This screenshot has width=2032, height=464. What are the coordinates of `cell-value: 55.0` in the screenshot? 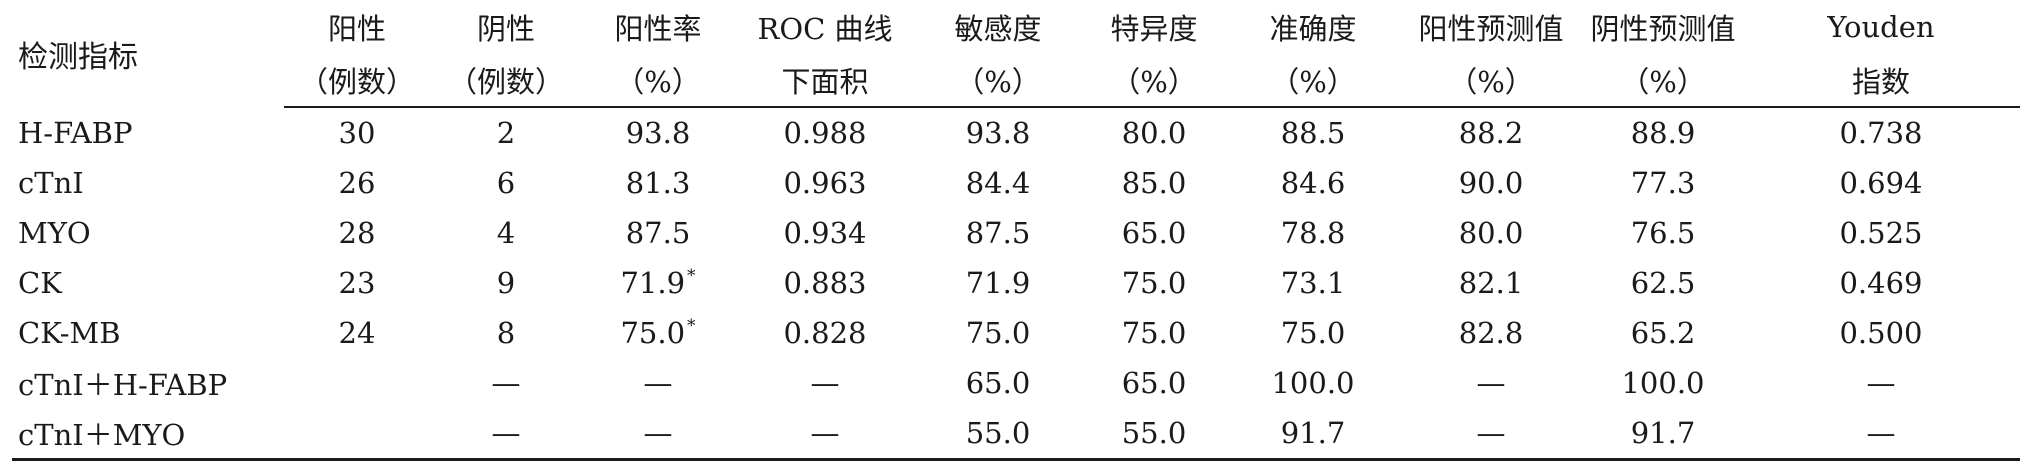 It's located at (998, 433).